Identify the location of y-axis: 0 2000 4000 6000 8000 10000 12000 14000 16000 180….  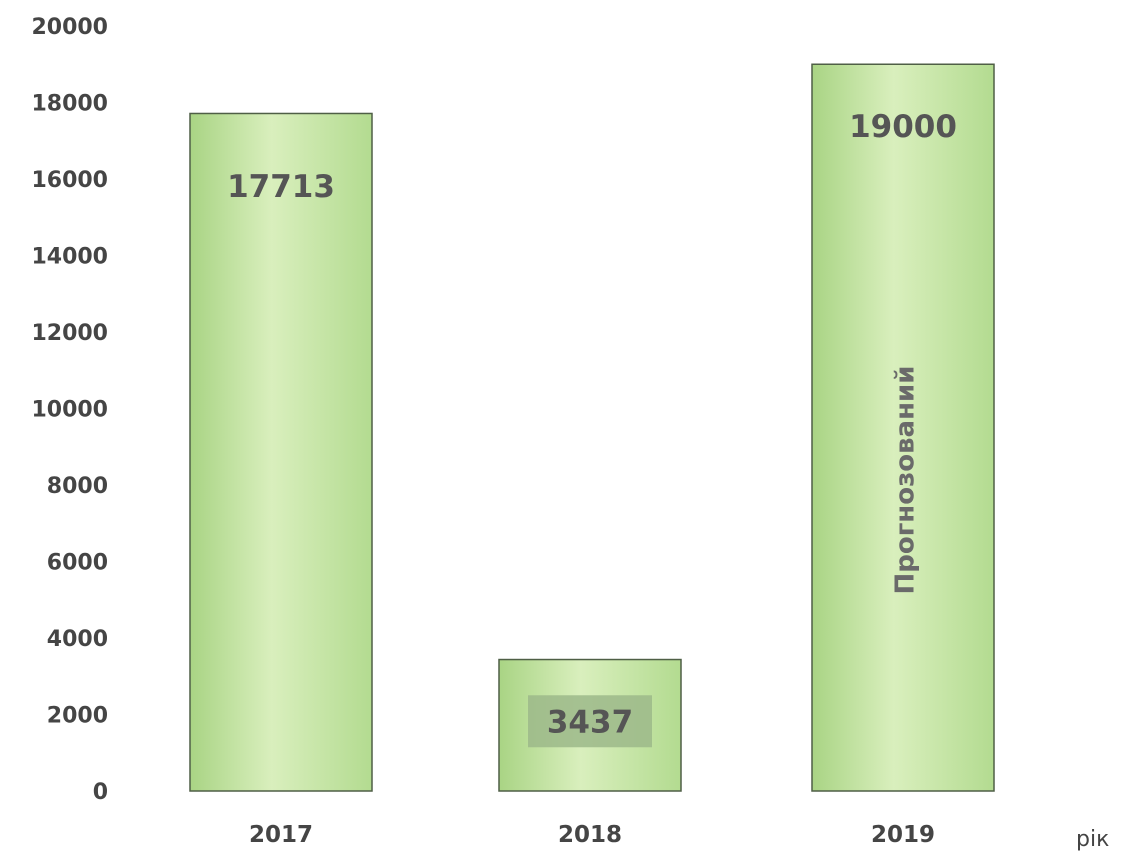
(69, 410).